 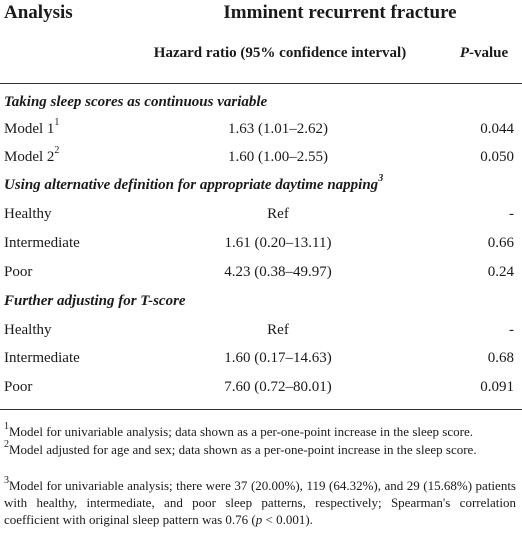 What do you see at coordinates (32, 155) in the screenshot?
I see `row-label-model-2: Model 22` at bounding box center [32, 155].